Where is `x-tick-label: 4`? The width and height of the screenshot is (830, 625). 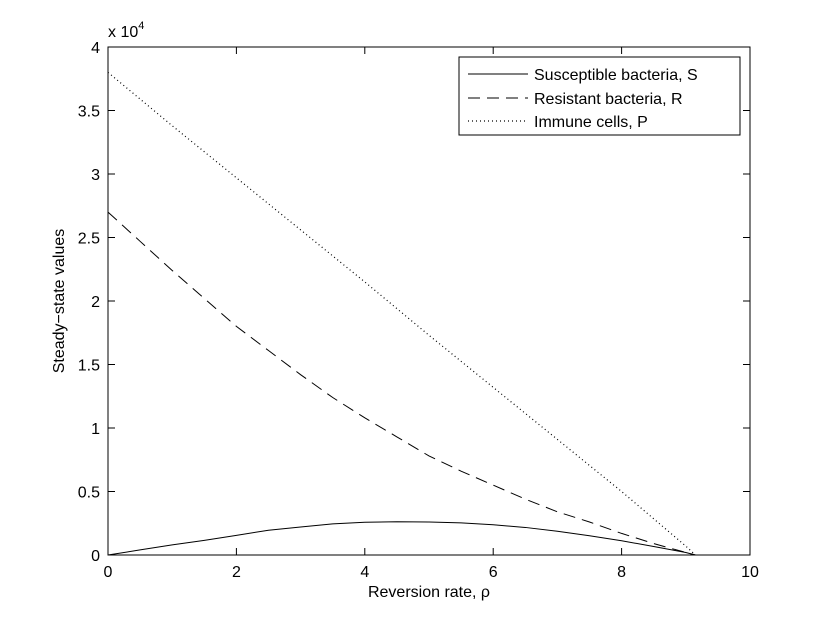
x-tick-label: 4 is located at coordinates (364, 572).